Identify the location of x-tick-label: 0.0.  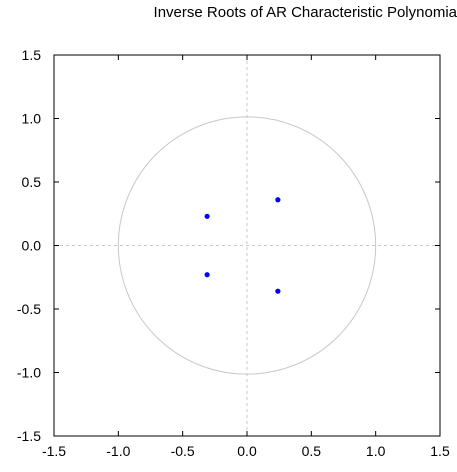
(247, 451).